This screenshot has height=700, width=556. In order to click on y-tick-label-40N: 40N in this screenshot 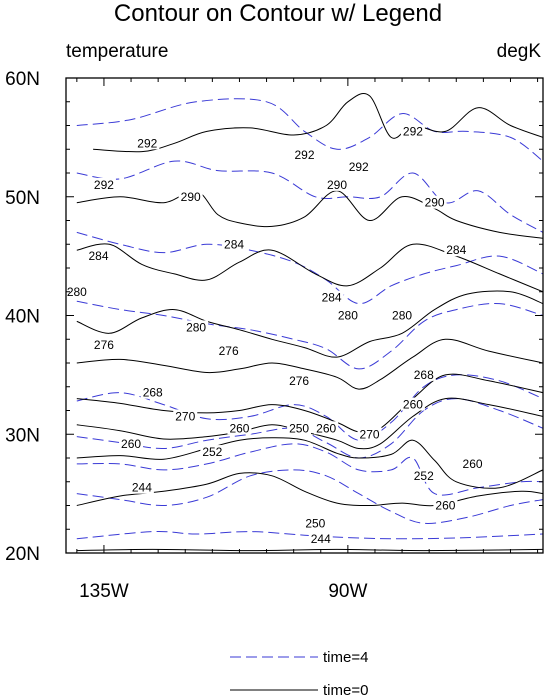, I will do `click(22, 317)`.